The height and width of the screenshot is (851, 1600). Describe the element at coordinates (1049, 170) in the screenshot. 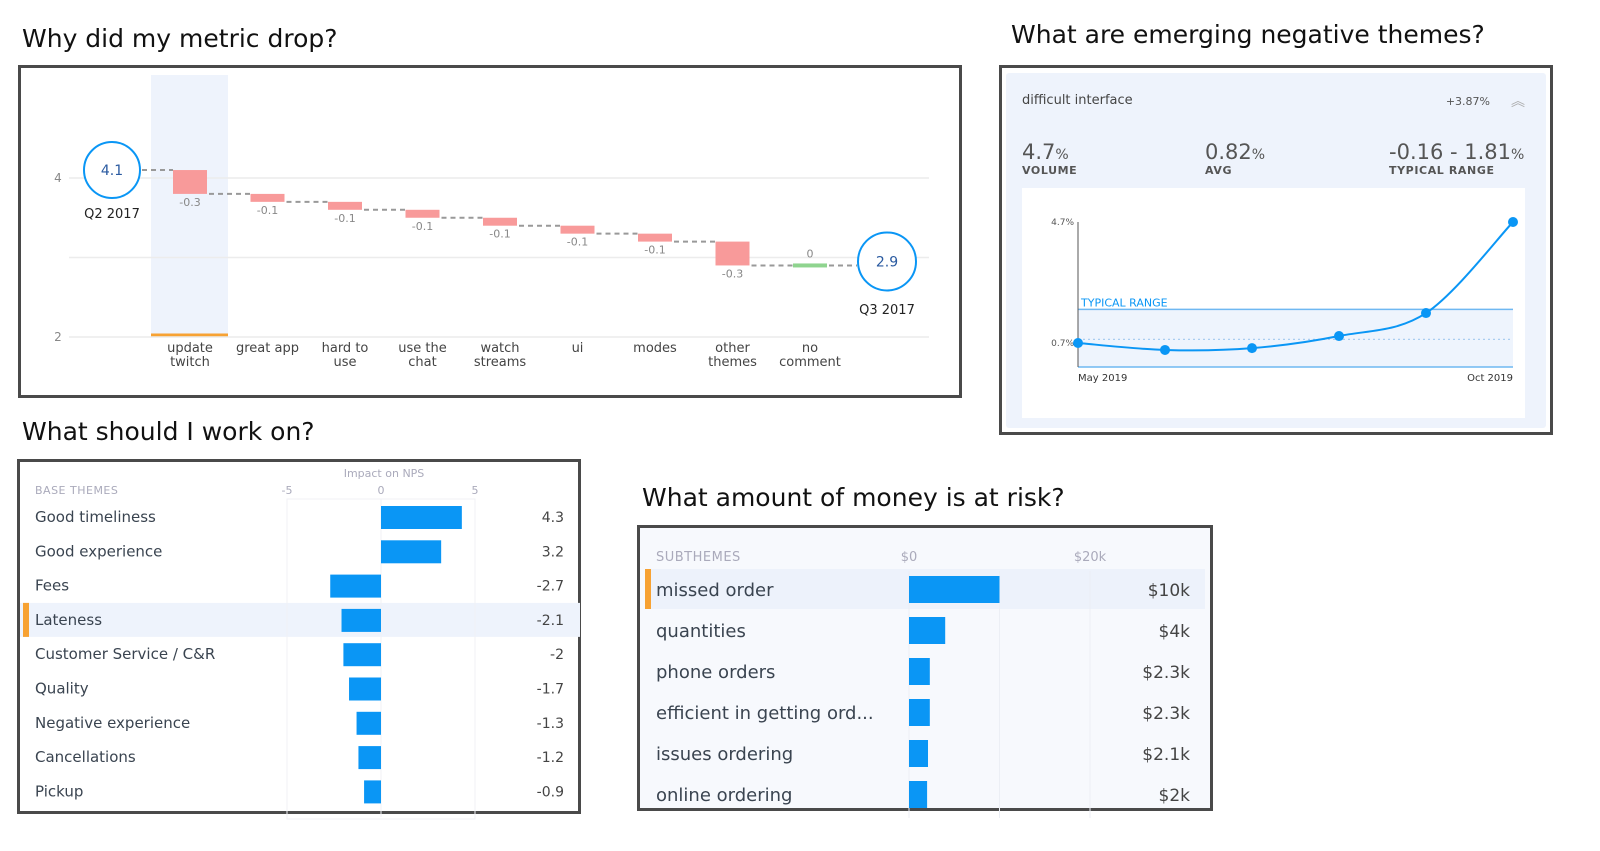

I see `stat-label: VOLUME` at that location.